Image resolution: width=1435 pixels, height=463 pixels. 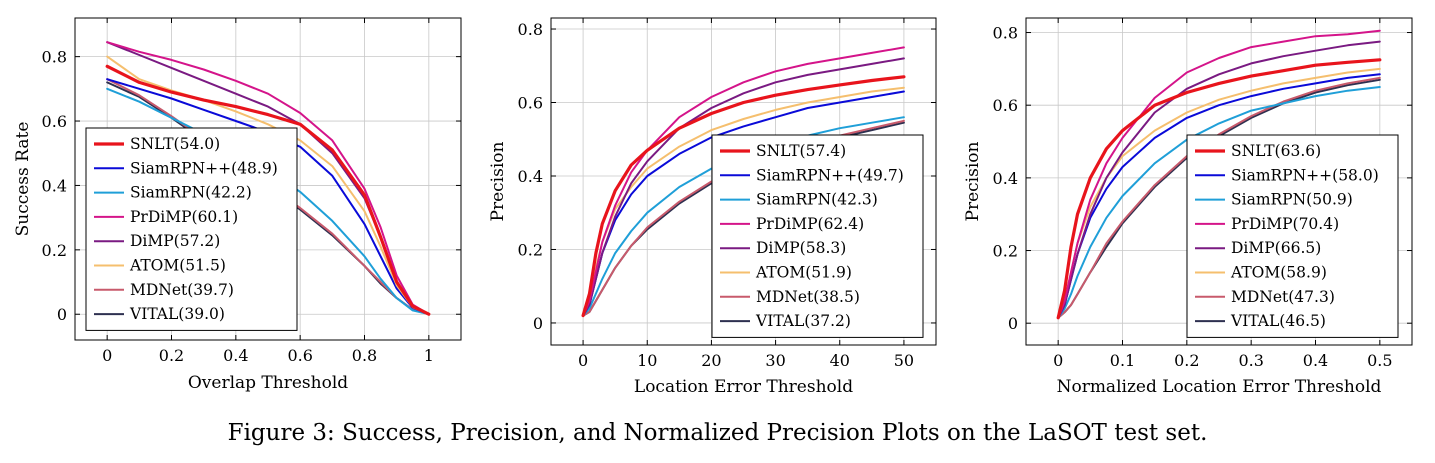 I want to click on x-tick-label: 0.6, so click(x=299, y=355).